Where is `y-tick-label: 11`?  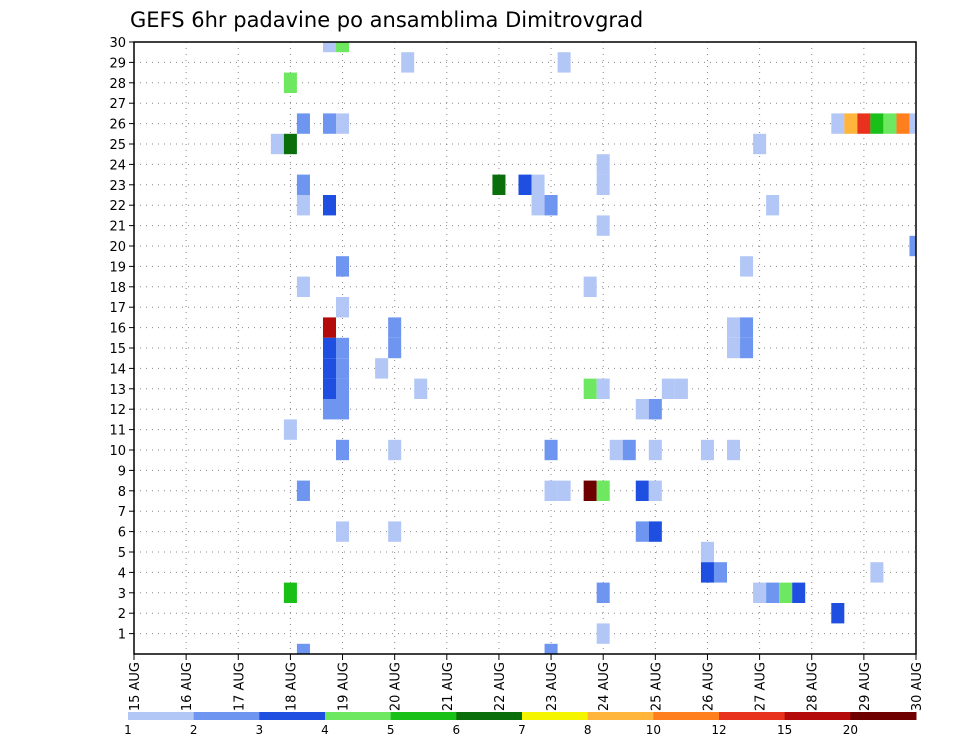
y-tick-label: 11 is located at coordinates (117, 431).